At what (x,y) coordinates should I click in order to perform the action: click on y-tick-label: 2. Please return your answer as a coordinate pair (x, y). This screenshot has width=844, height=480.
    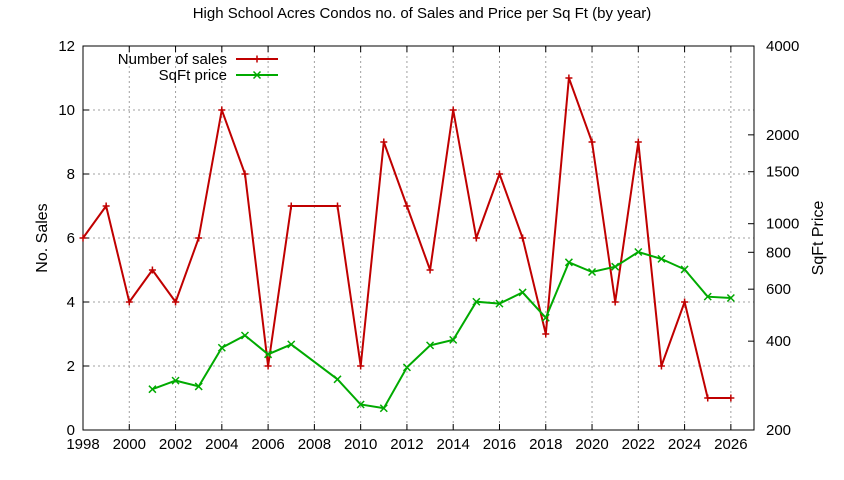
    Looking at the image, I should click on (71, 366).